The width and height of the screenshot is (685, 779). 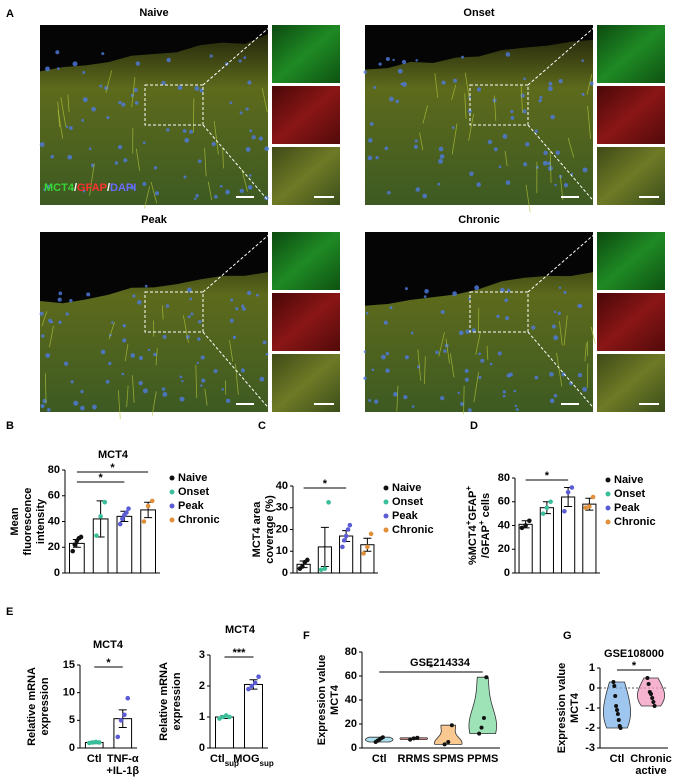 What do you see at coordinates (154, 48) in the screenshot?
I see `background-dark` at bounding box center [154, 48].